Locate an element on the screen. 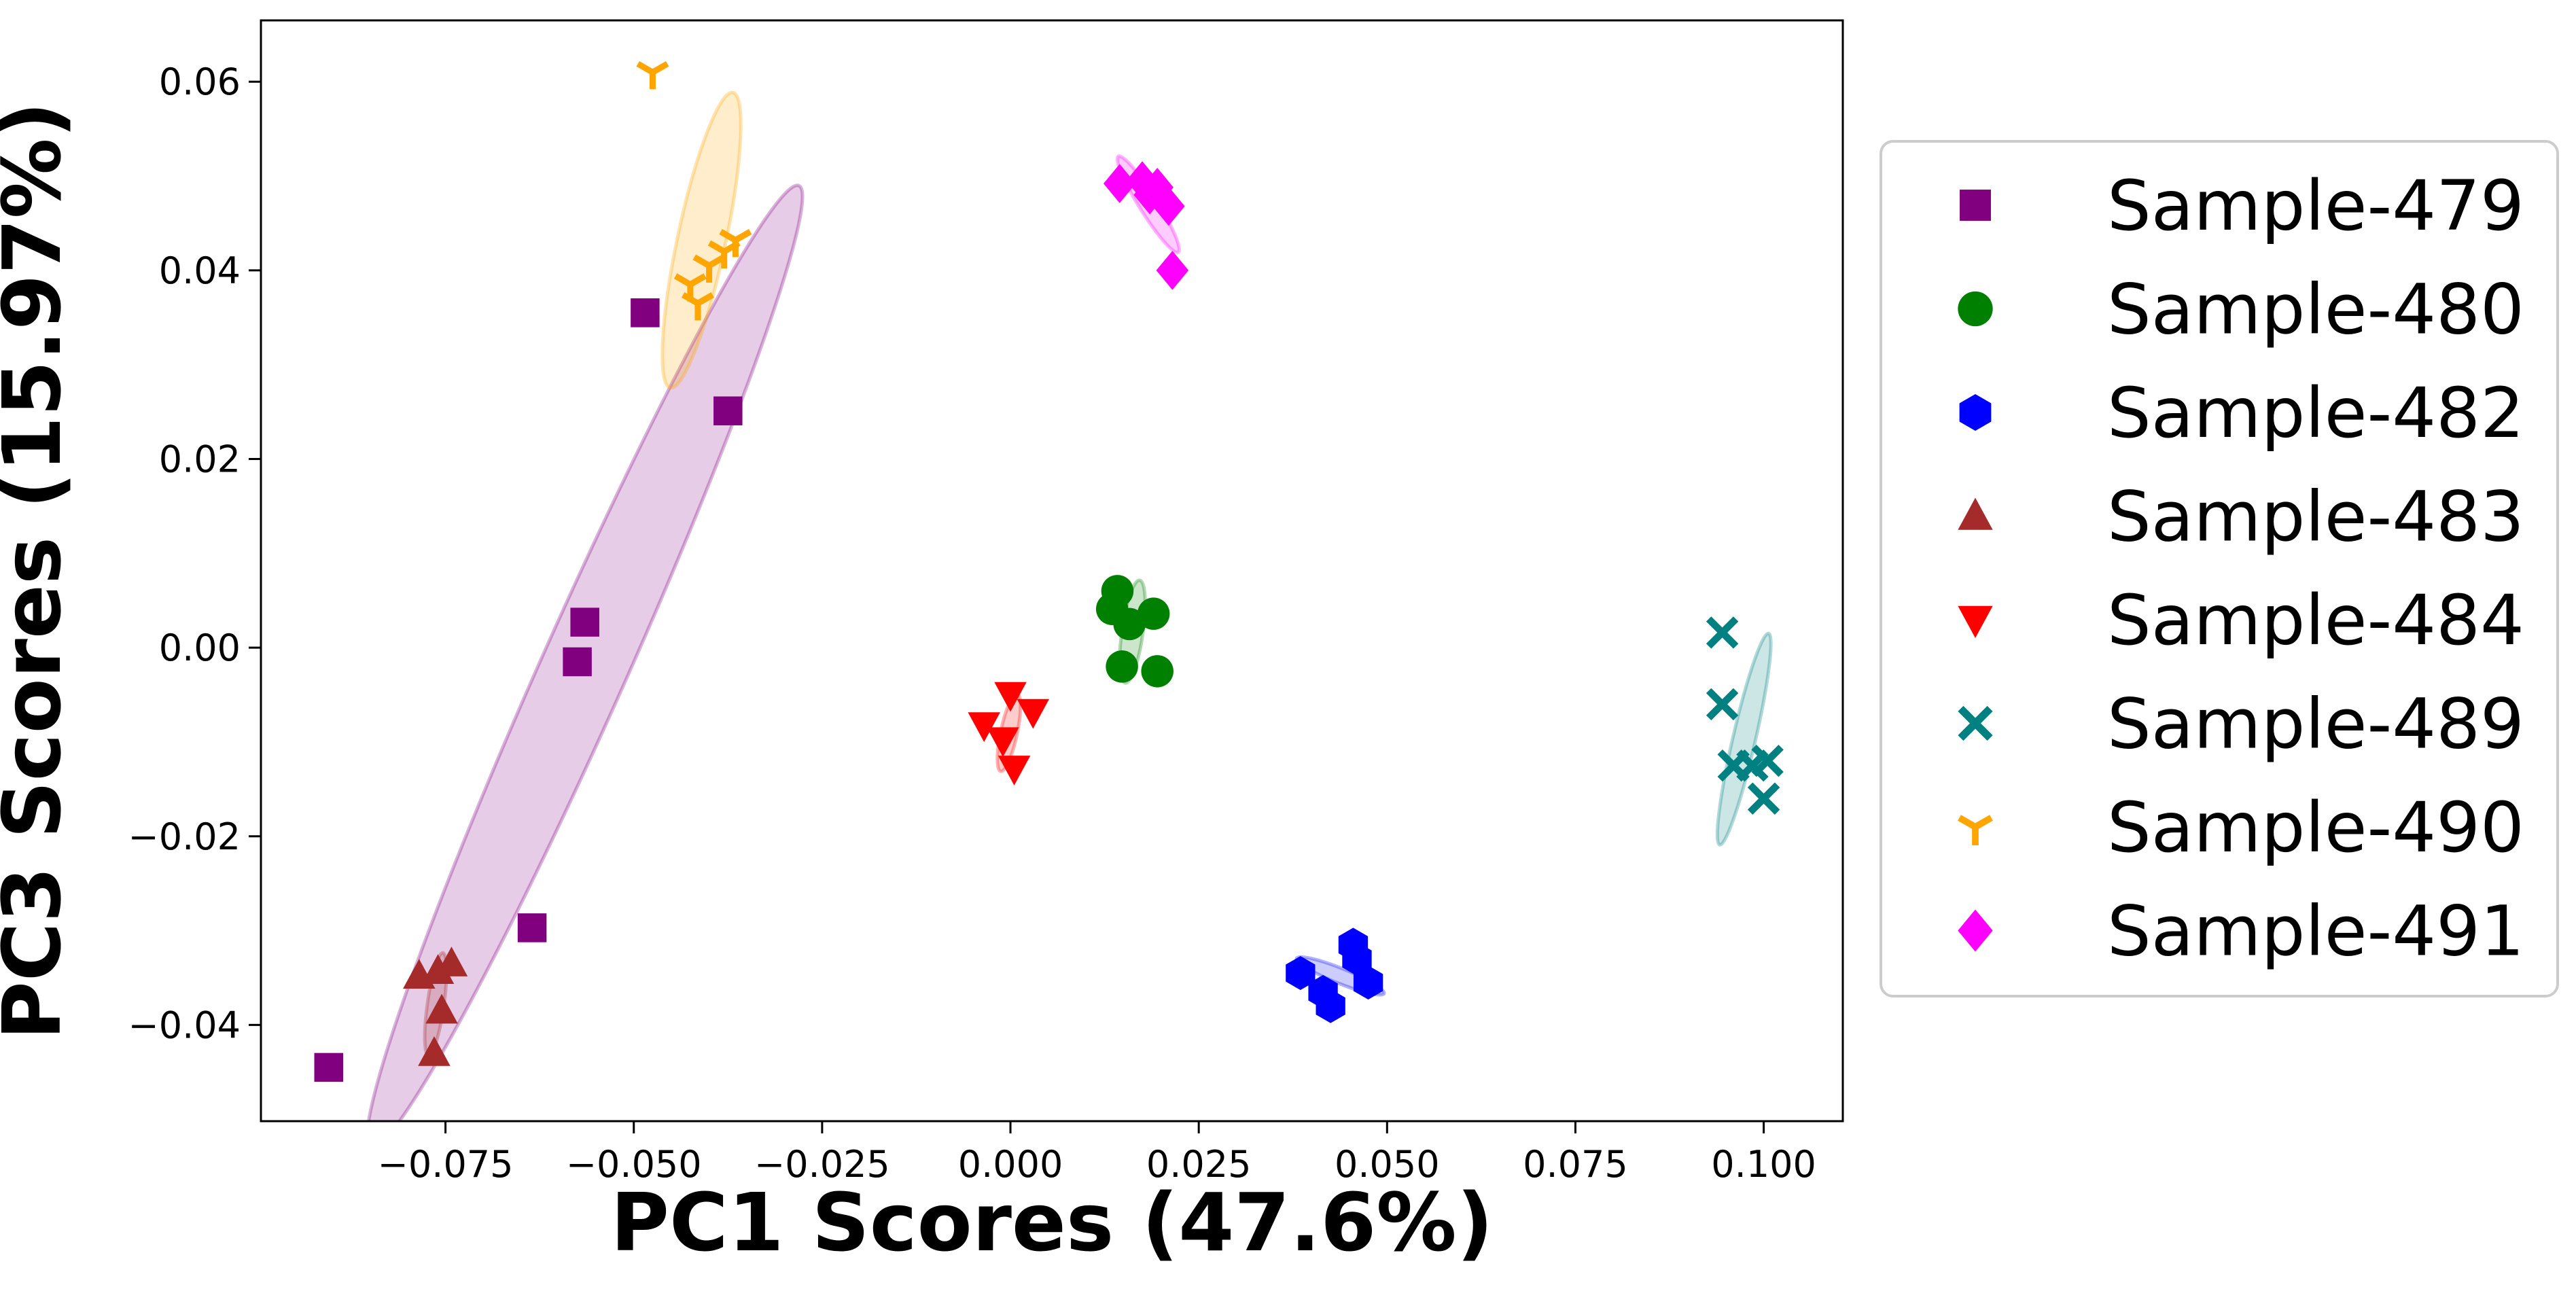 The width and height of the screenshot is (2576, 1289). legend-item-sample-480: Sample-480 is located at coordinates (2241, 310).